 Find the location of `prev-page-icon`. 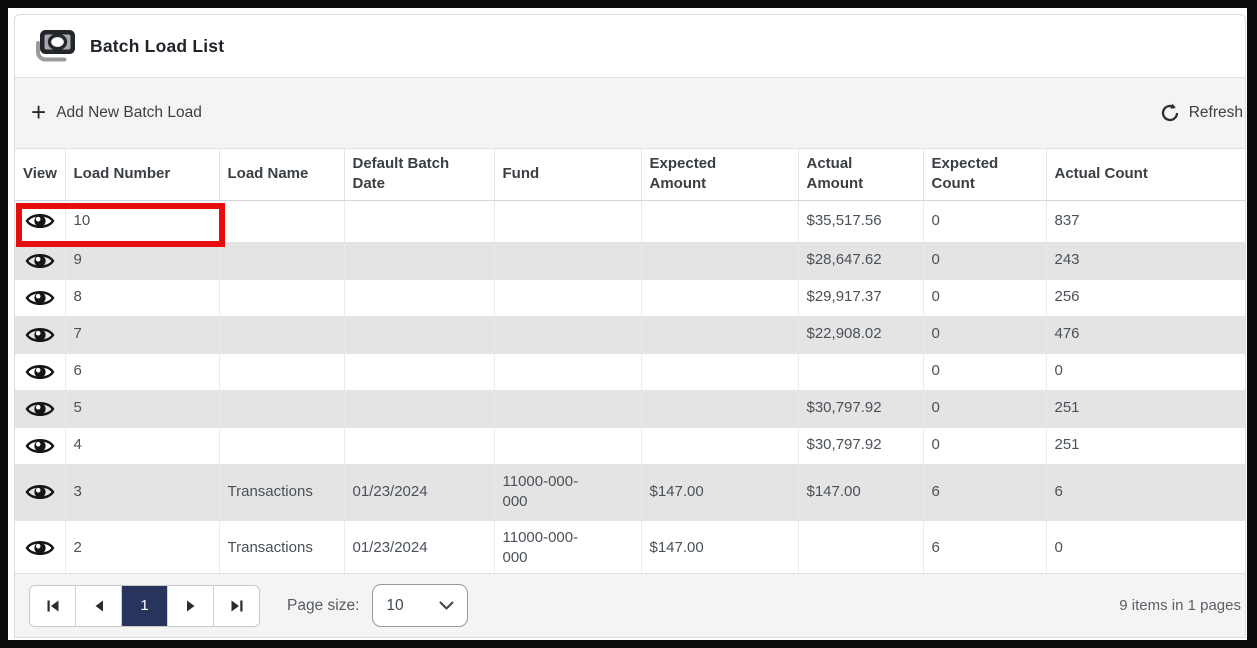

prev-page-icon is located at coordinates (99, 605).